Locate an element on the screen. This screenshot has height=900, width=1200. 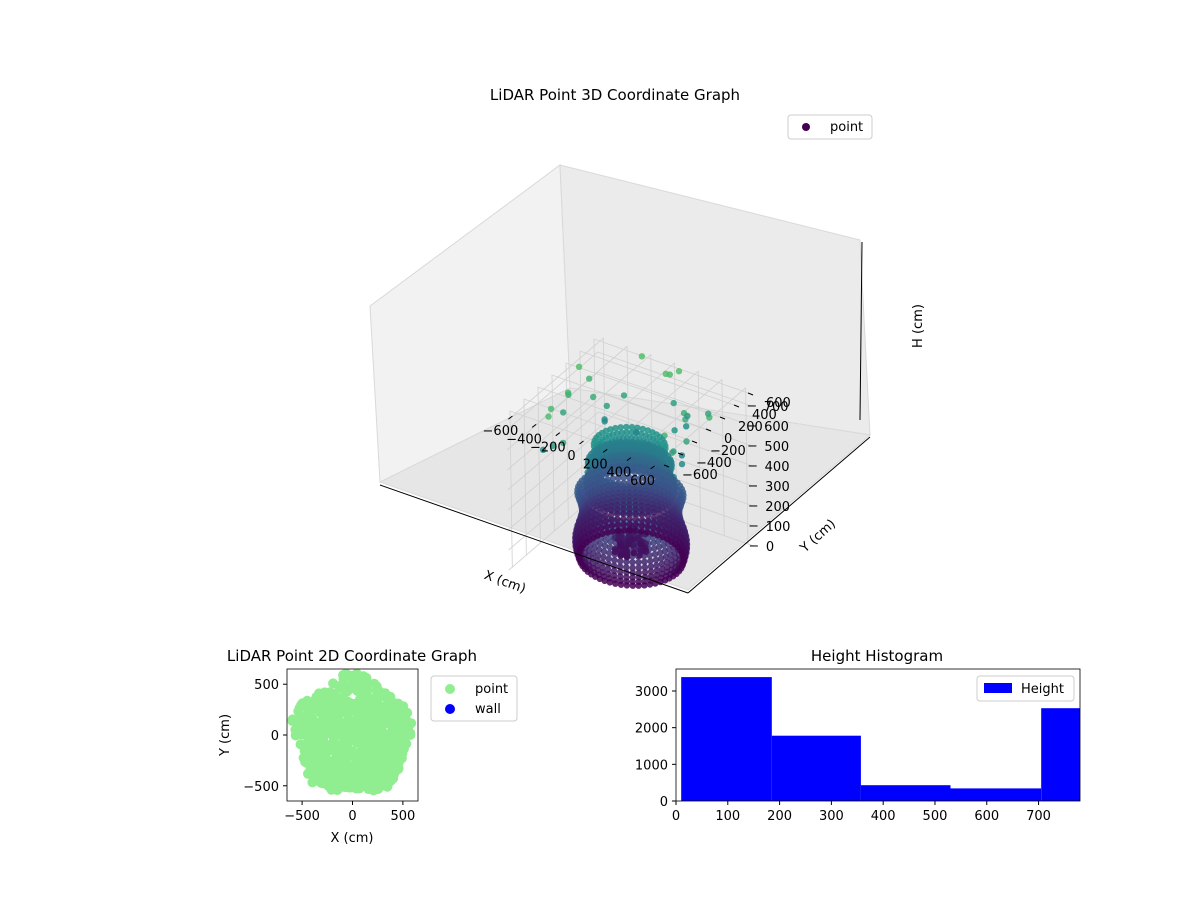
x-tick-label: 200 is located at coordinates (595, 464).